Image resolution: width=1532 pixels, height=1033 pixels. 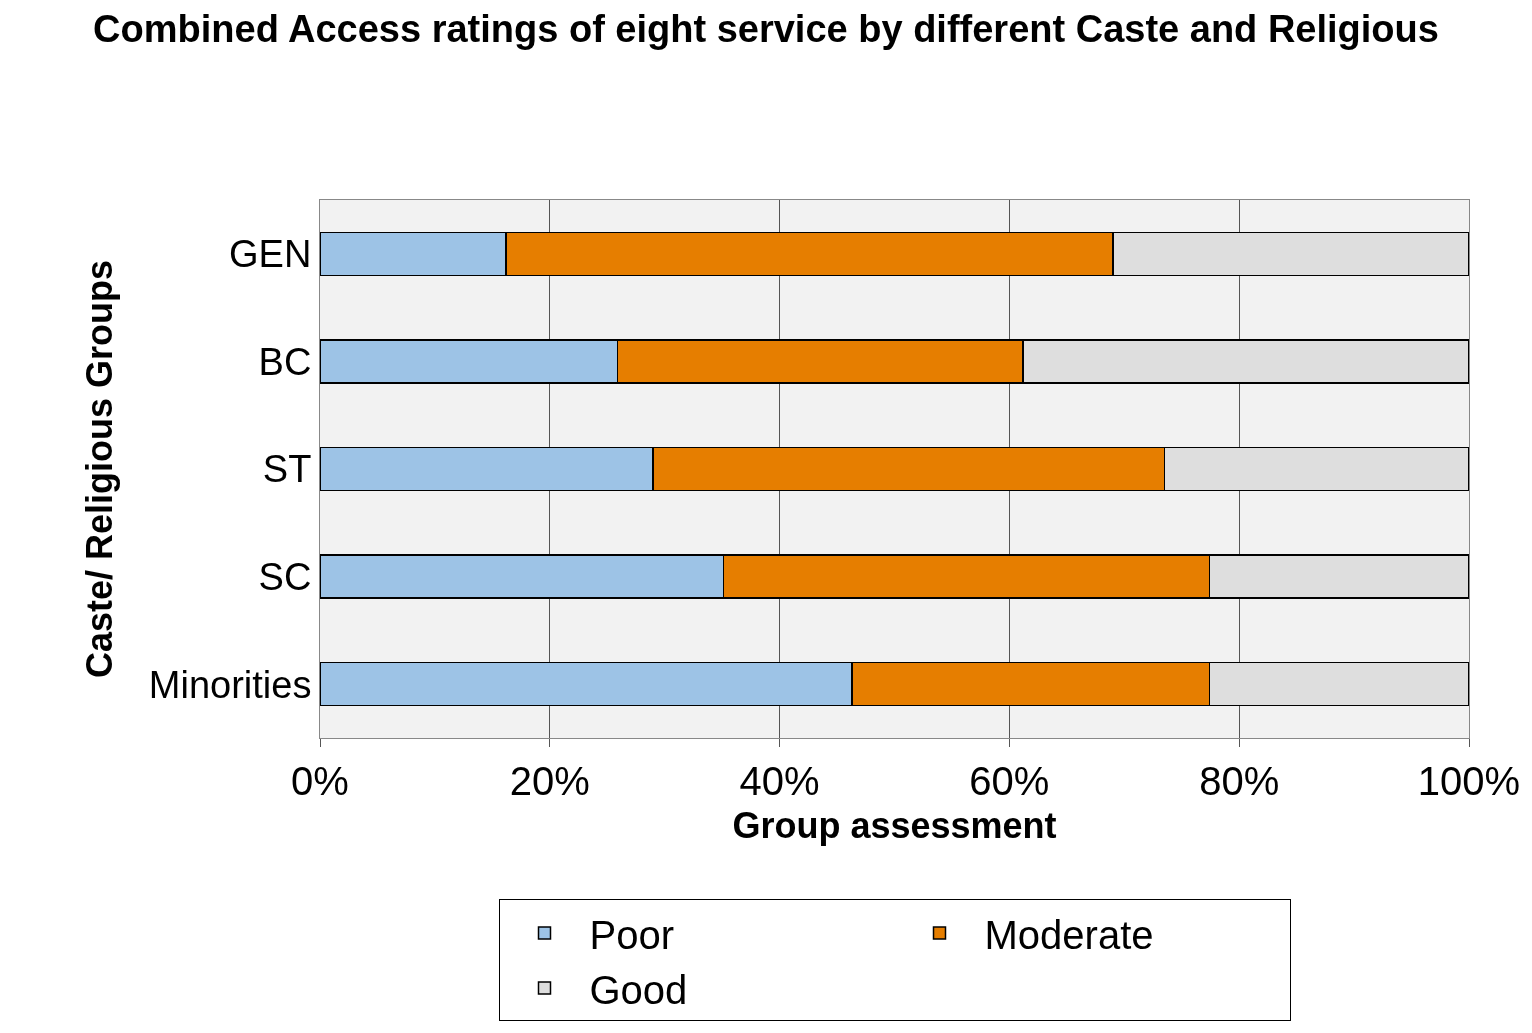 I want to click on y-tick-label: BC, so click(x=285, y=361).